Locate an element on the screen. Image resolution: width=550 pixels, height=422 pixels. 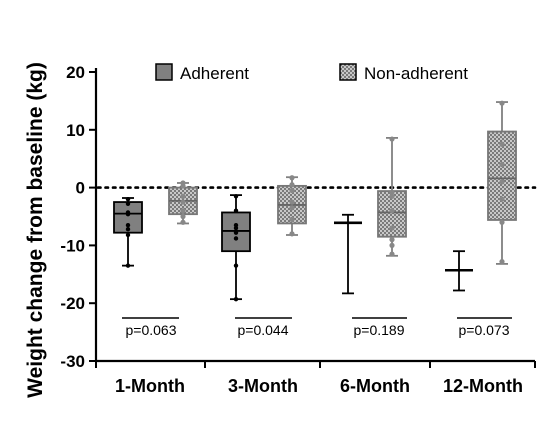
y-tick-label: 0 is located at coordinates (80, 188).